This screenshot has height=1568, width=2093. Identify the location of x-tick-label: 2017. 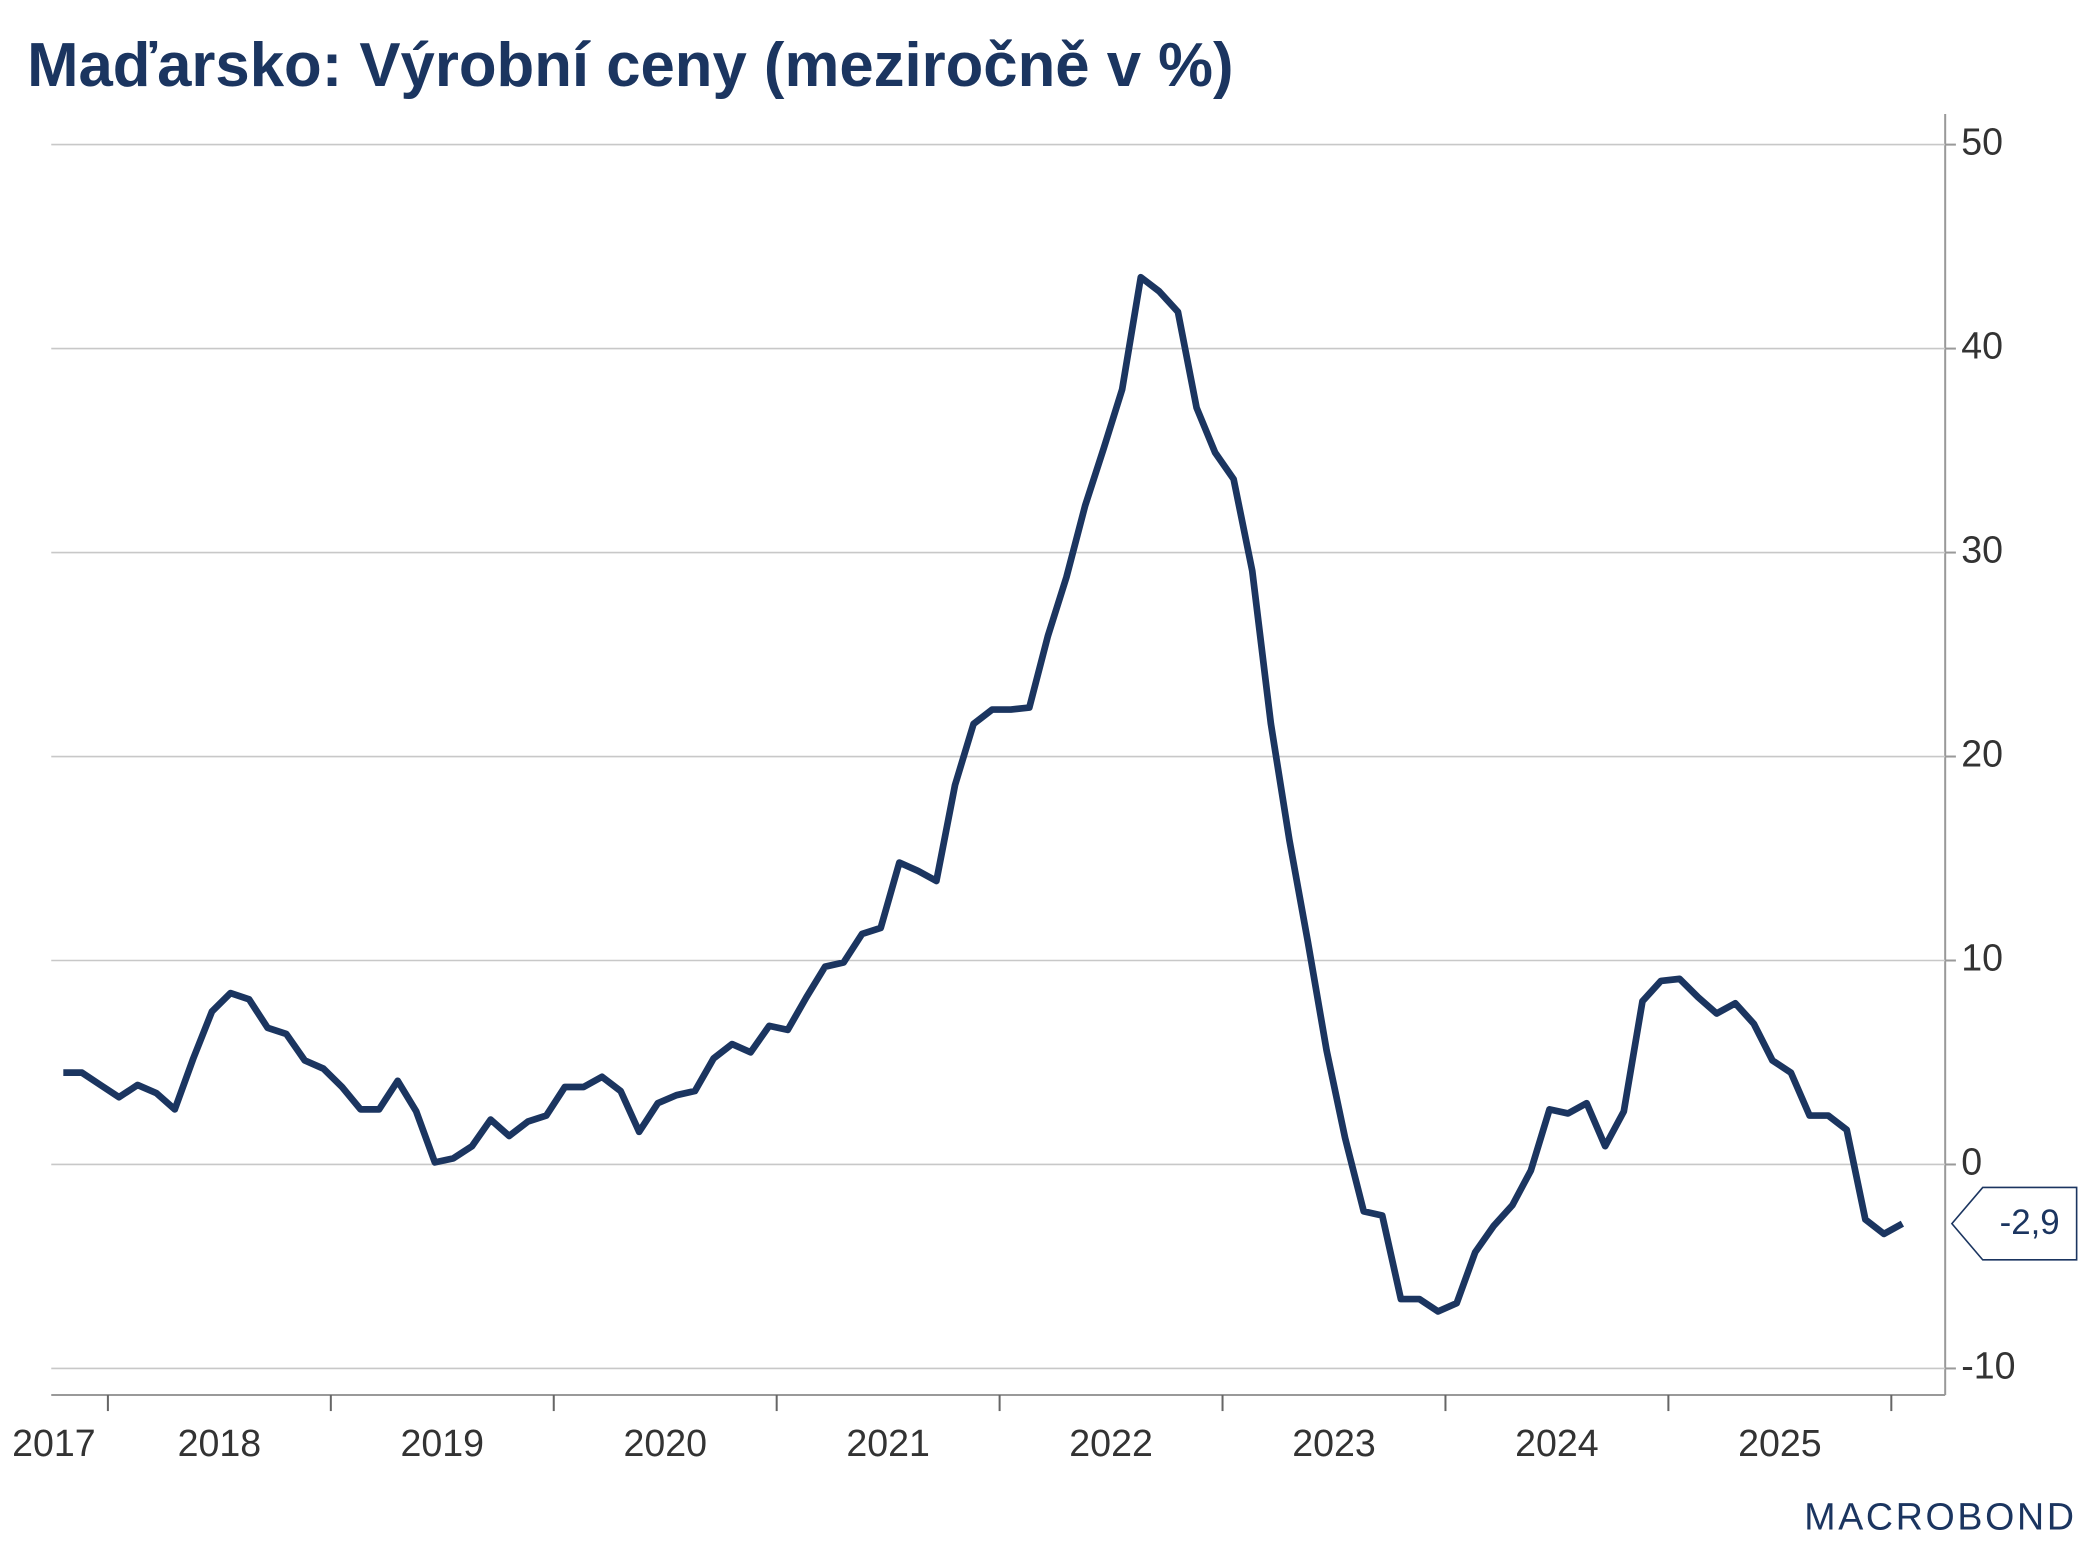
(54, 1443).